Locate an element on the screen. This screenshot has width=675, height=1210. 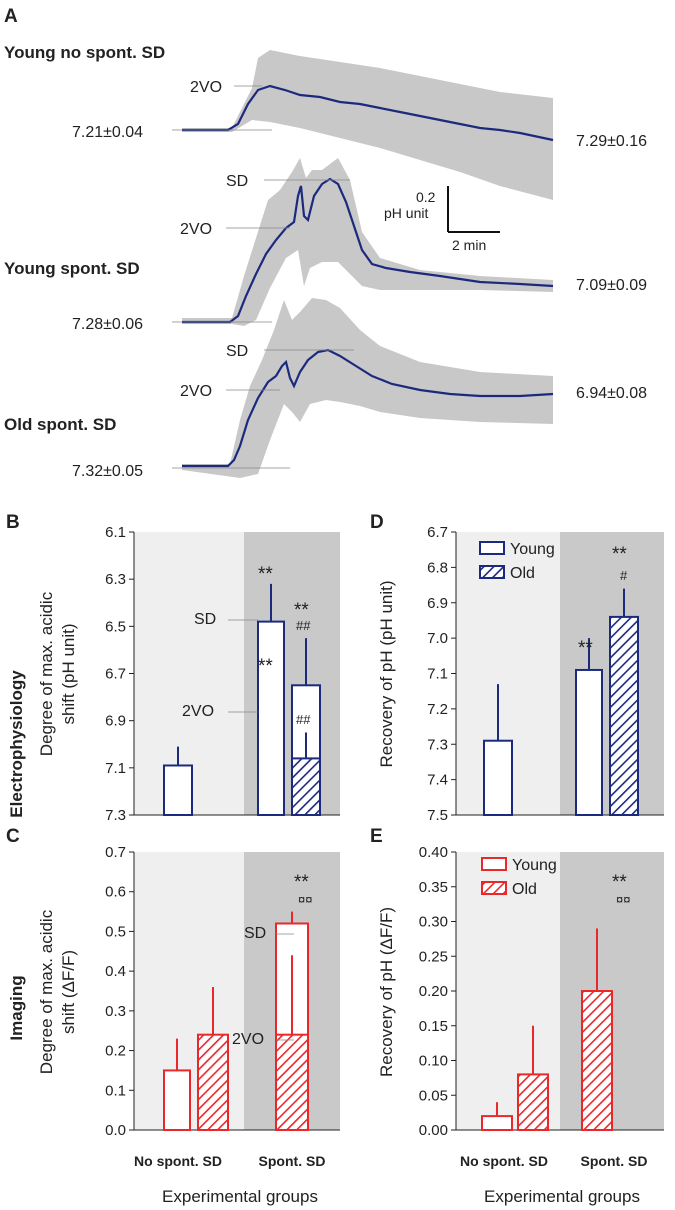
trace-band is located at coordinates (367, 242).